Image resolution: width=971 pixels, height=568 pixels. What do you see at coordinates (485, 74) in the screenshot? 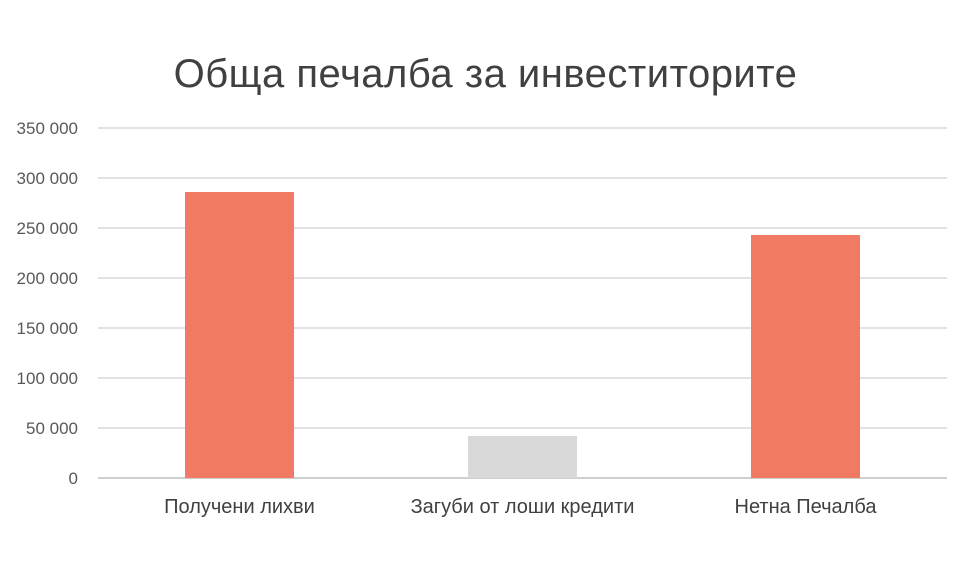
I see `chart-title: Обща печалба за инвеститорите` at bounding box center [485, 74].